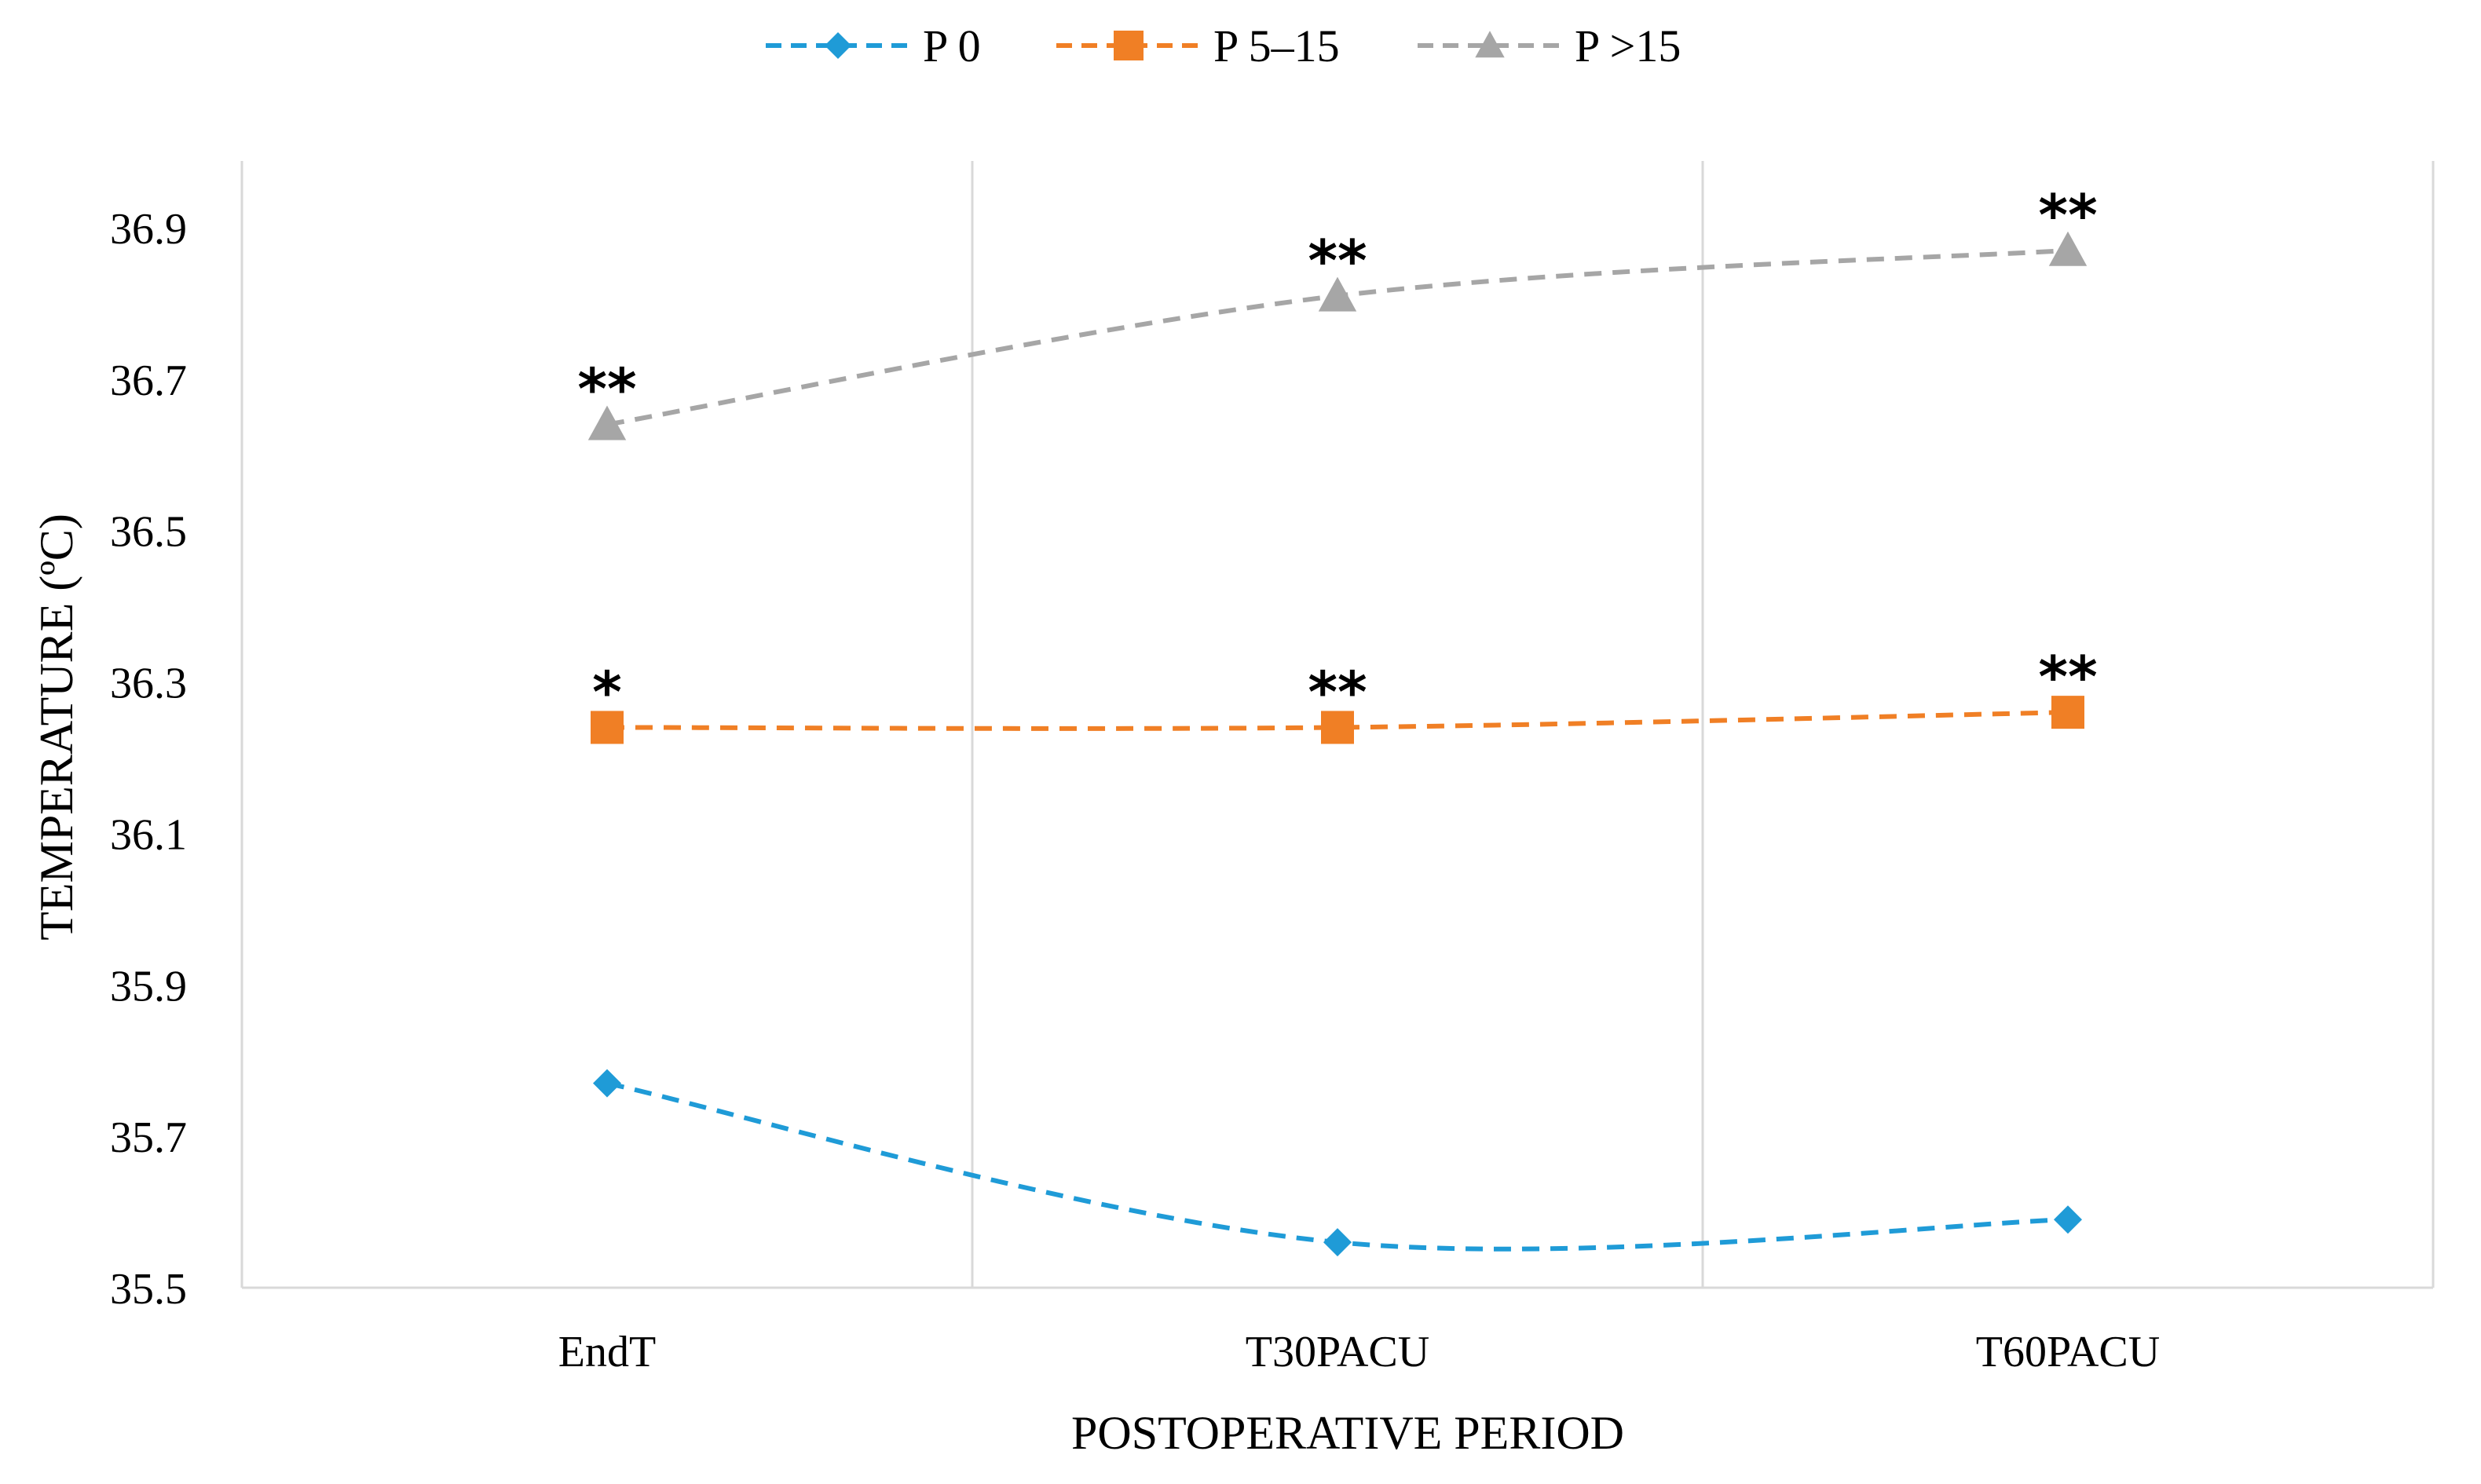 The width and height of the screenshot is (2481, 1484). What do you see at coordinates (148, 684) in the screenshot?
I see `y-tick-label: 36.3` at bounding box center [148, 684].